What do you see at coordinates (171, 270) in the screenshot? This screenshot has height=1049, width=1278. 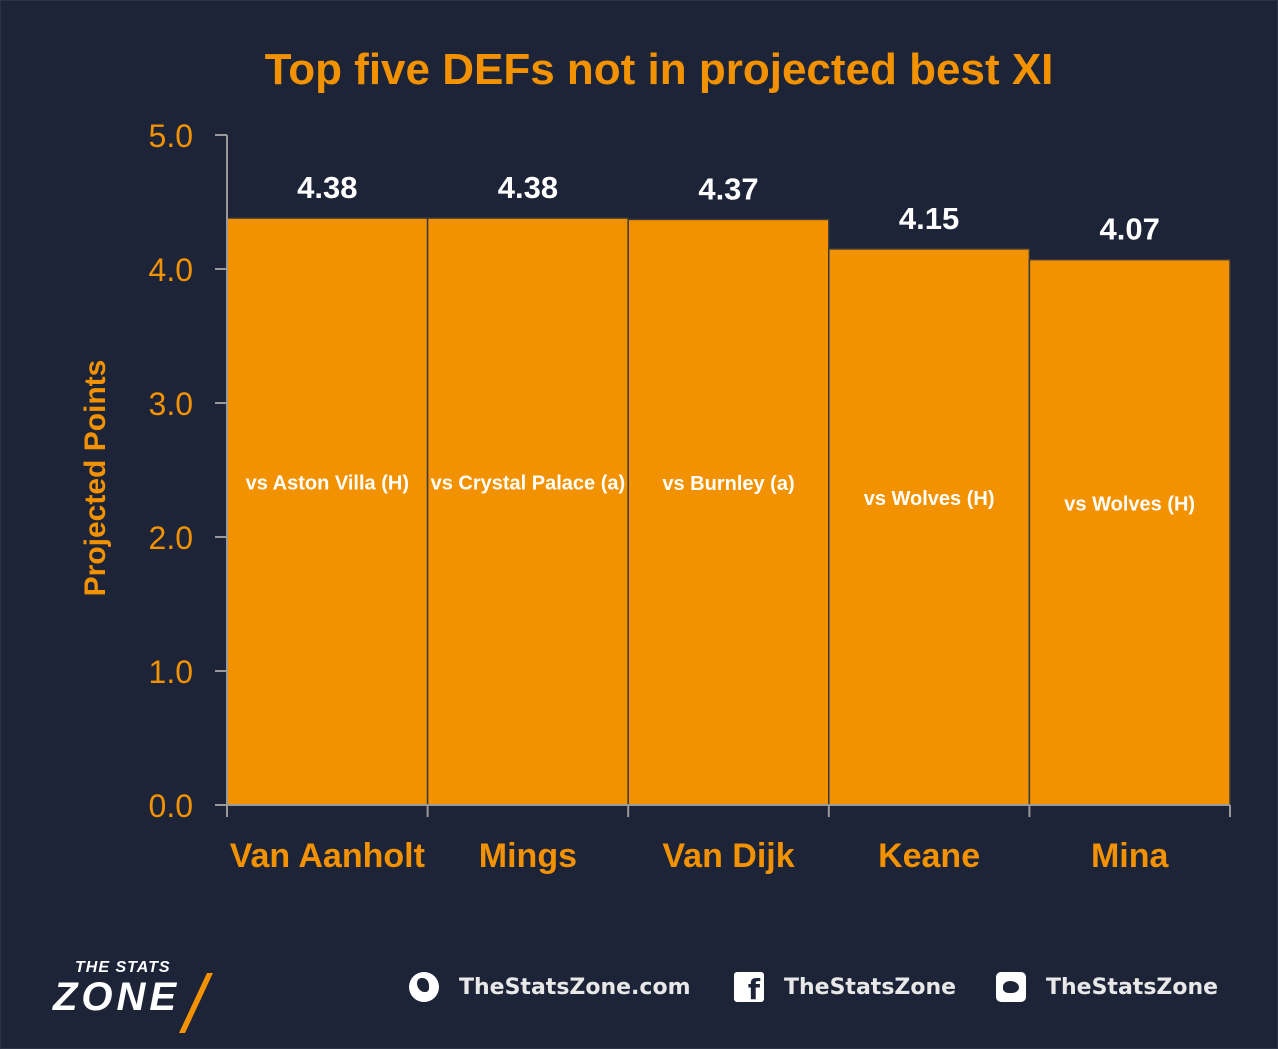 I see `y-tick-label: 4.0` at bounding box center [171, 270].